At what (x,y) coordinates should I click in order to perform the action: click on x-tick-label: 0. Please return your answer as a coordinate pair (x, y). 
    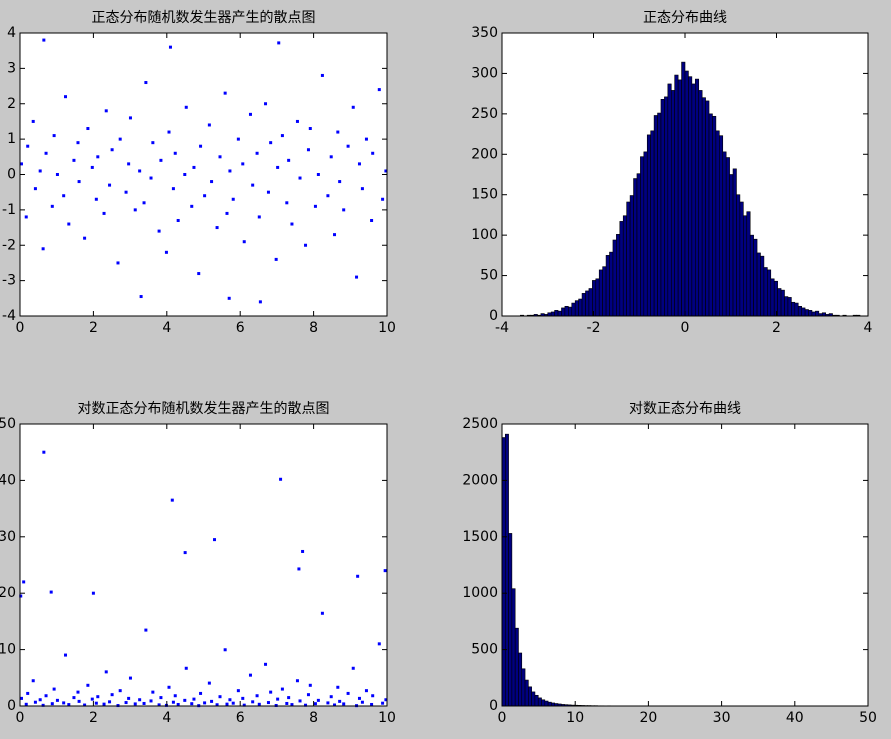
    Looking at the image, I should click on (20, 718).